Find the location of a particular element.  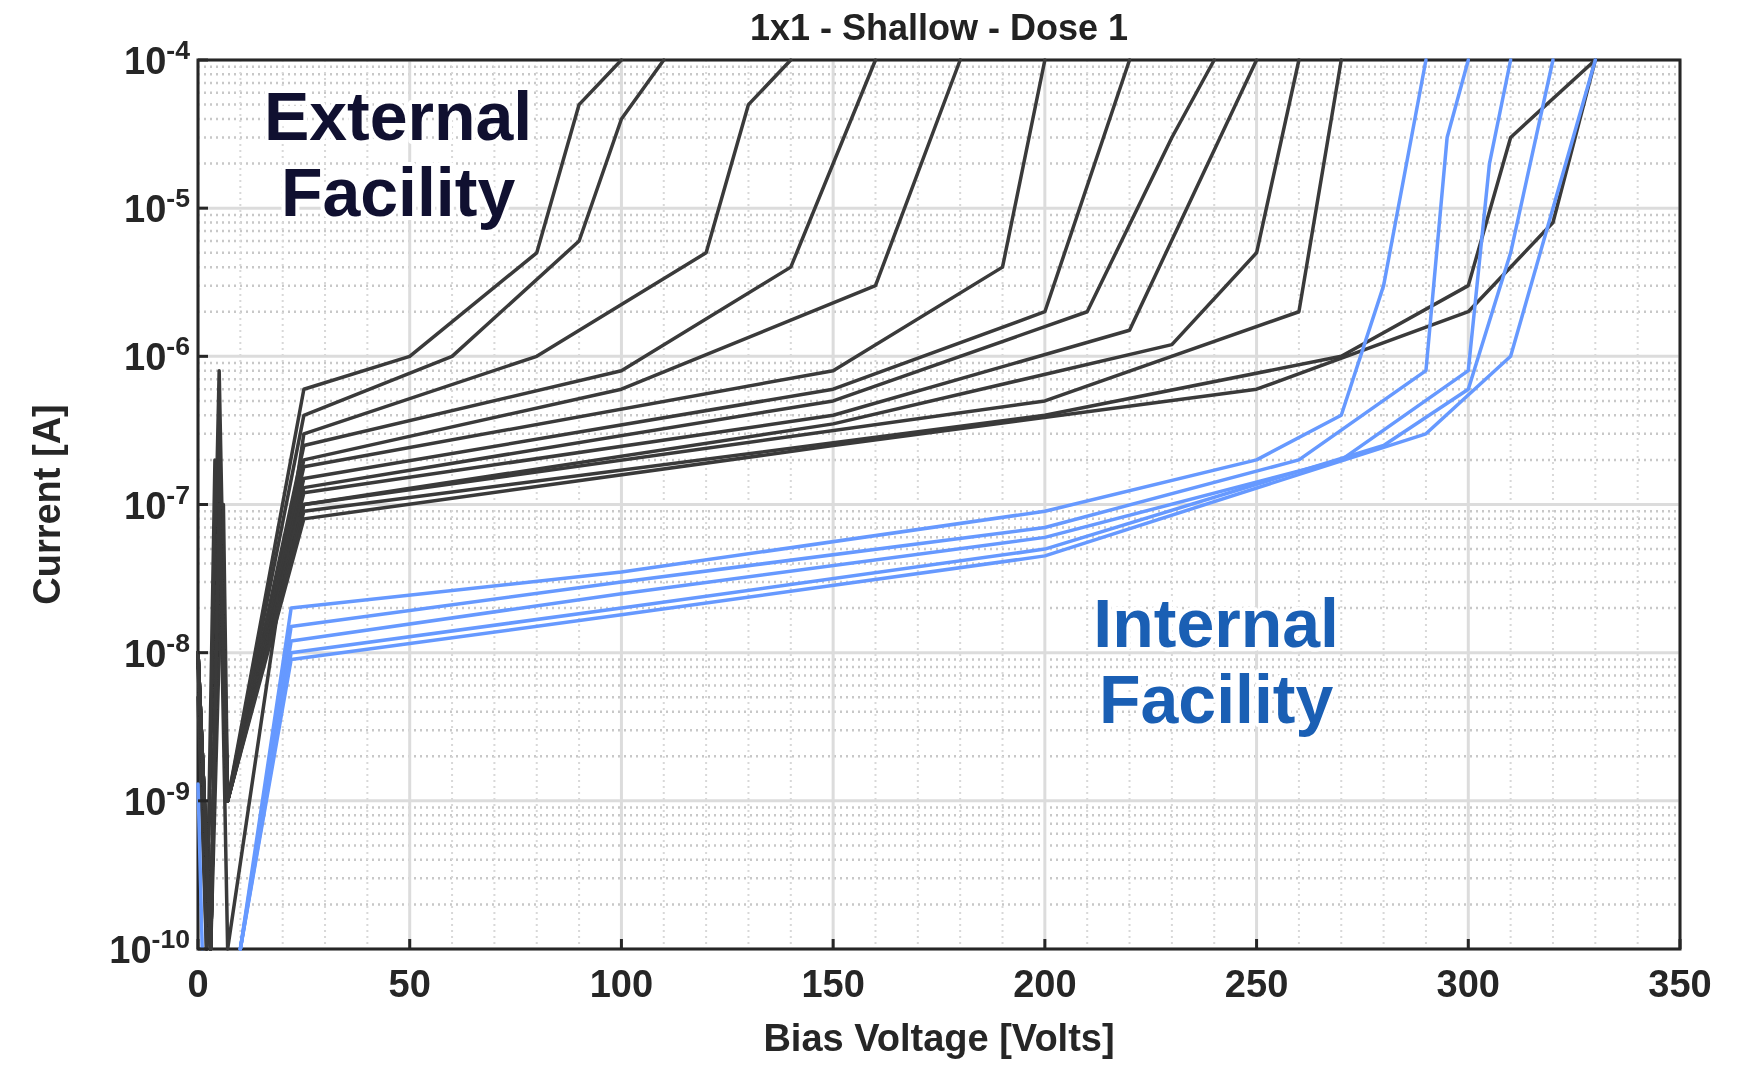

y-tick-label: 10$^{-9}$ is located at coordinates (157, 799).